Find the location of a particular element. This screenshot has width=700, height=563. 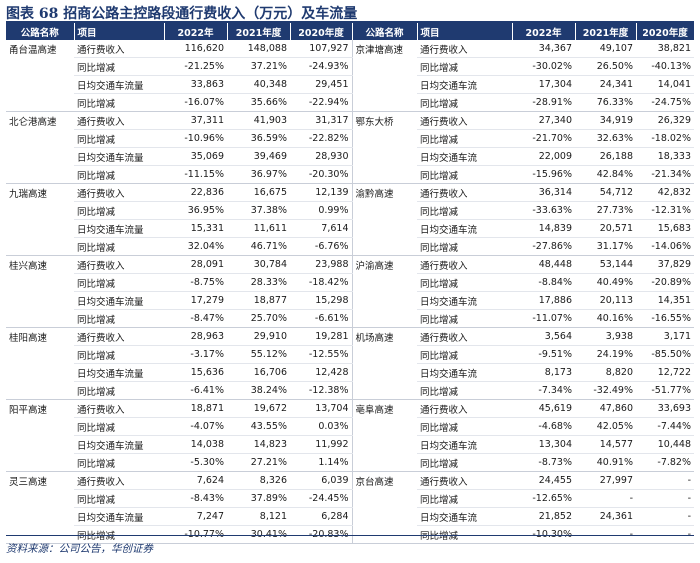

road-name-cell: 桂兴高速 is located at coordinates (40, 291).